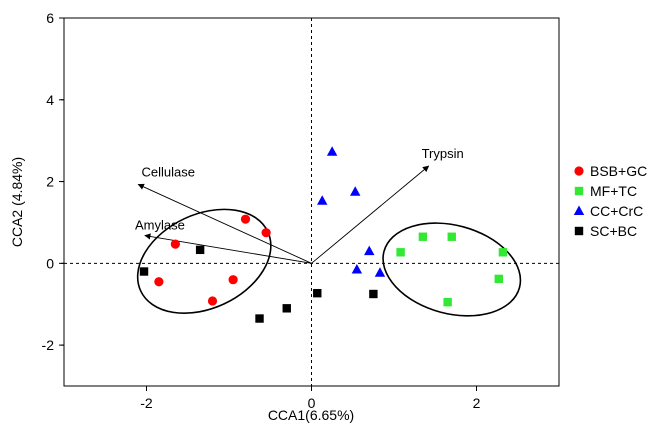  What do you see at coordinates (610, 201) in the screenshot?
I see `legend: BSB+GC MF+TC CC+CrC SC+BC` at bounding box center [610, 201].